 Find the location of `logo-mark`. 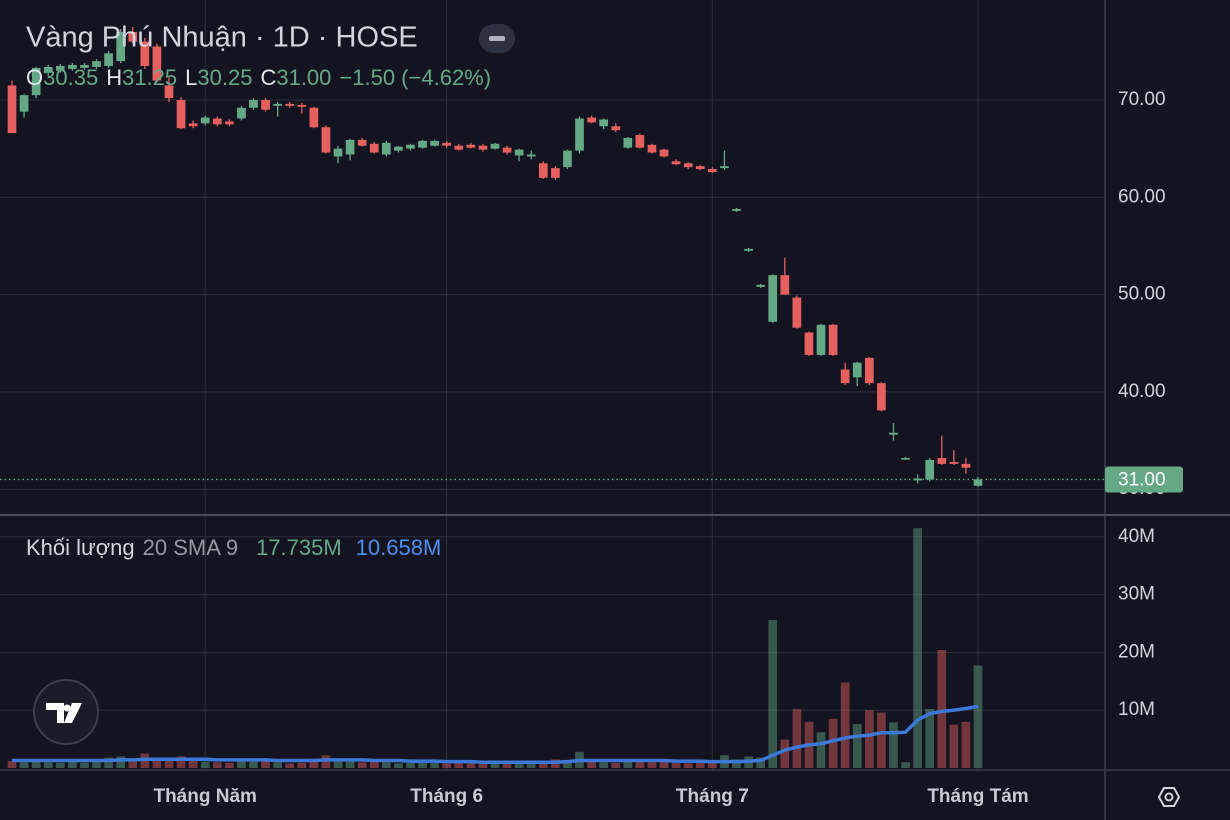

logo-mark is located at coordinates (64, 713).